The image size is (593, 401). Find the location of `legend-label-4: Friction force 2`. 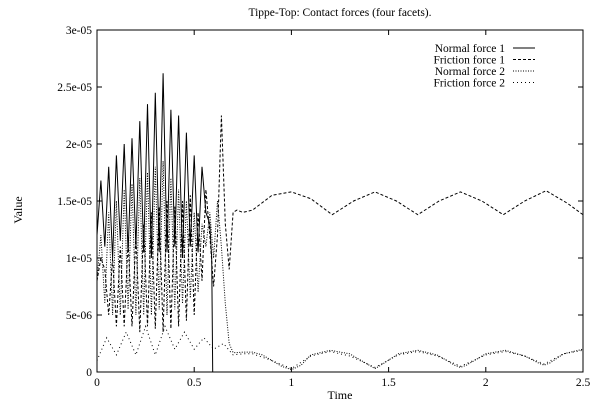

legend-label-4: Friction force 2 is located at coordinates (469, 84).